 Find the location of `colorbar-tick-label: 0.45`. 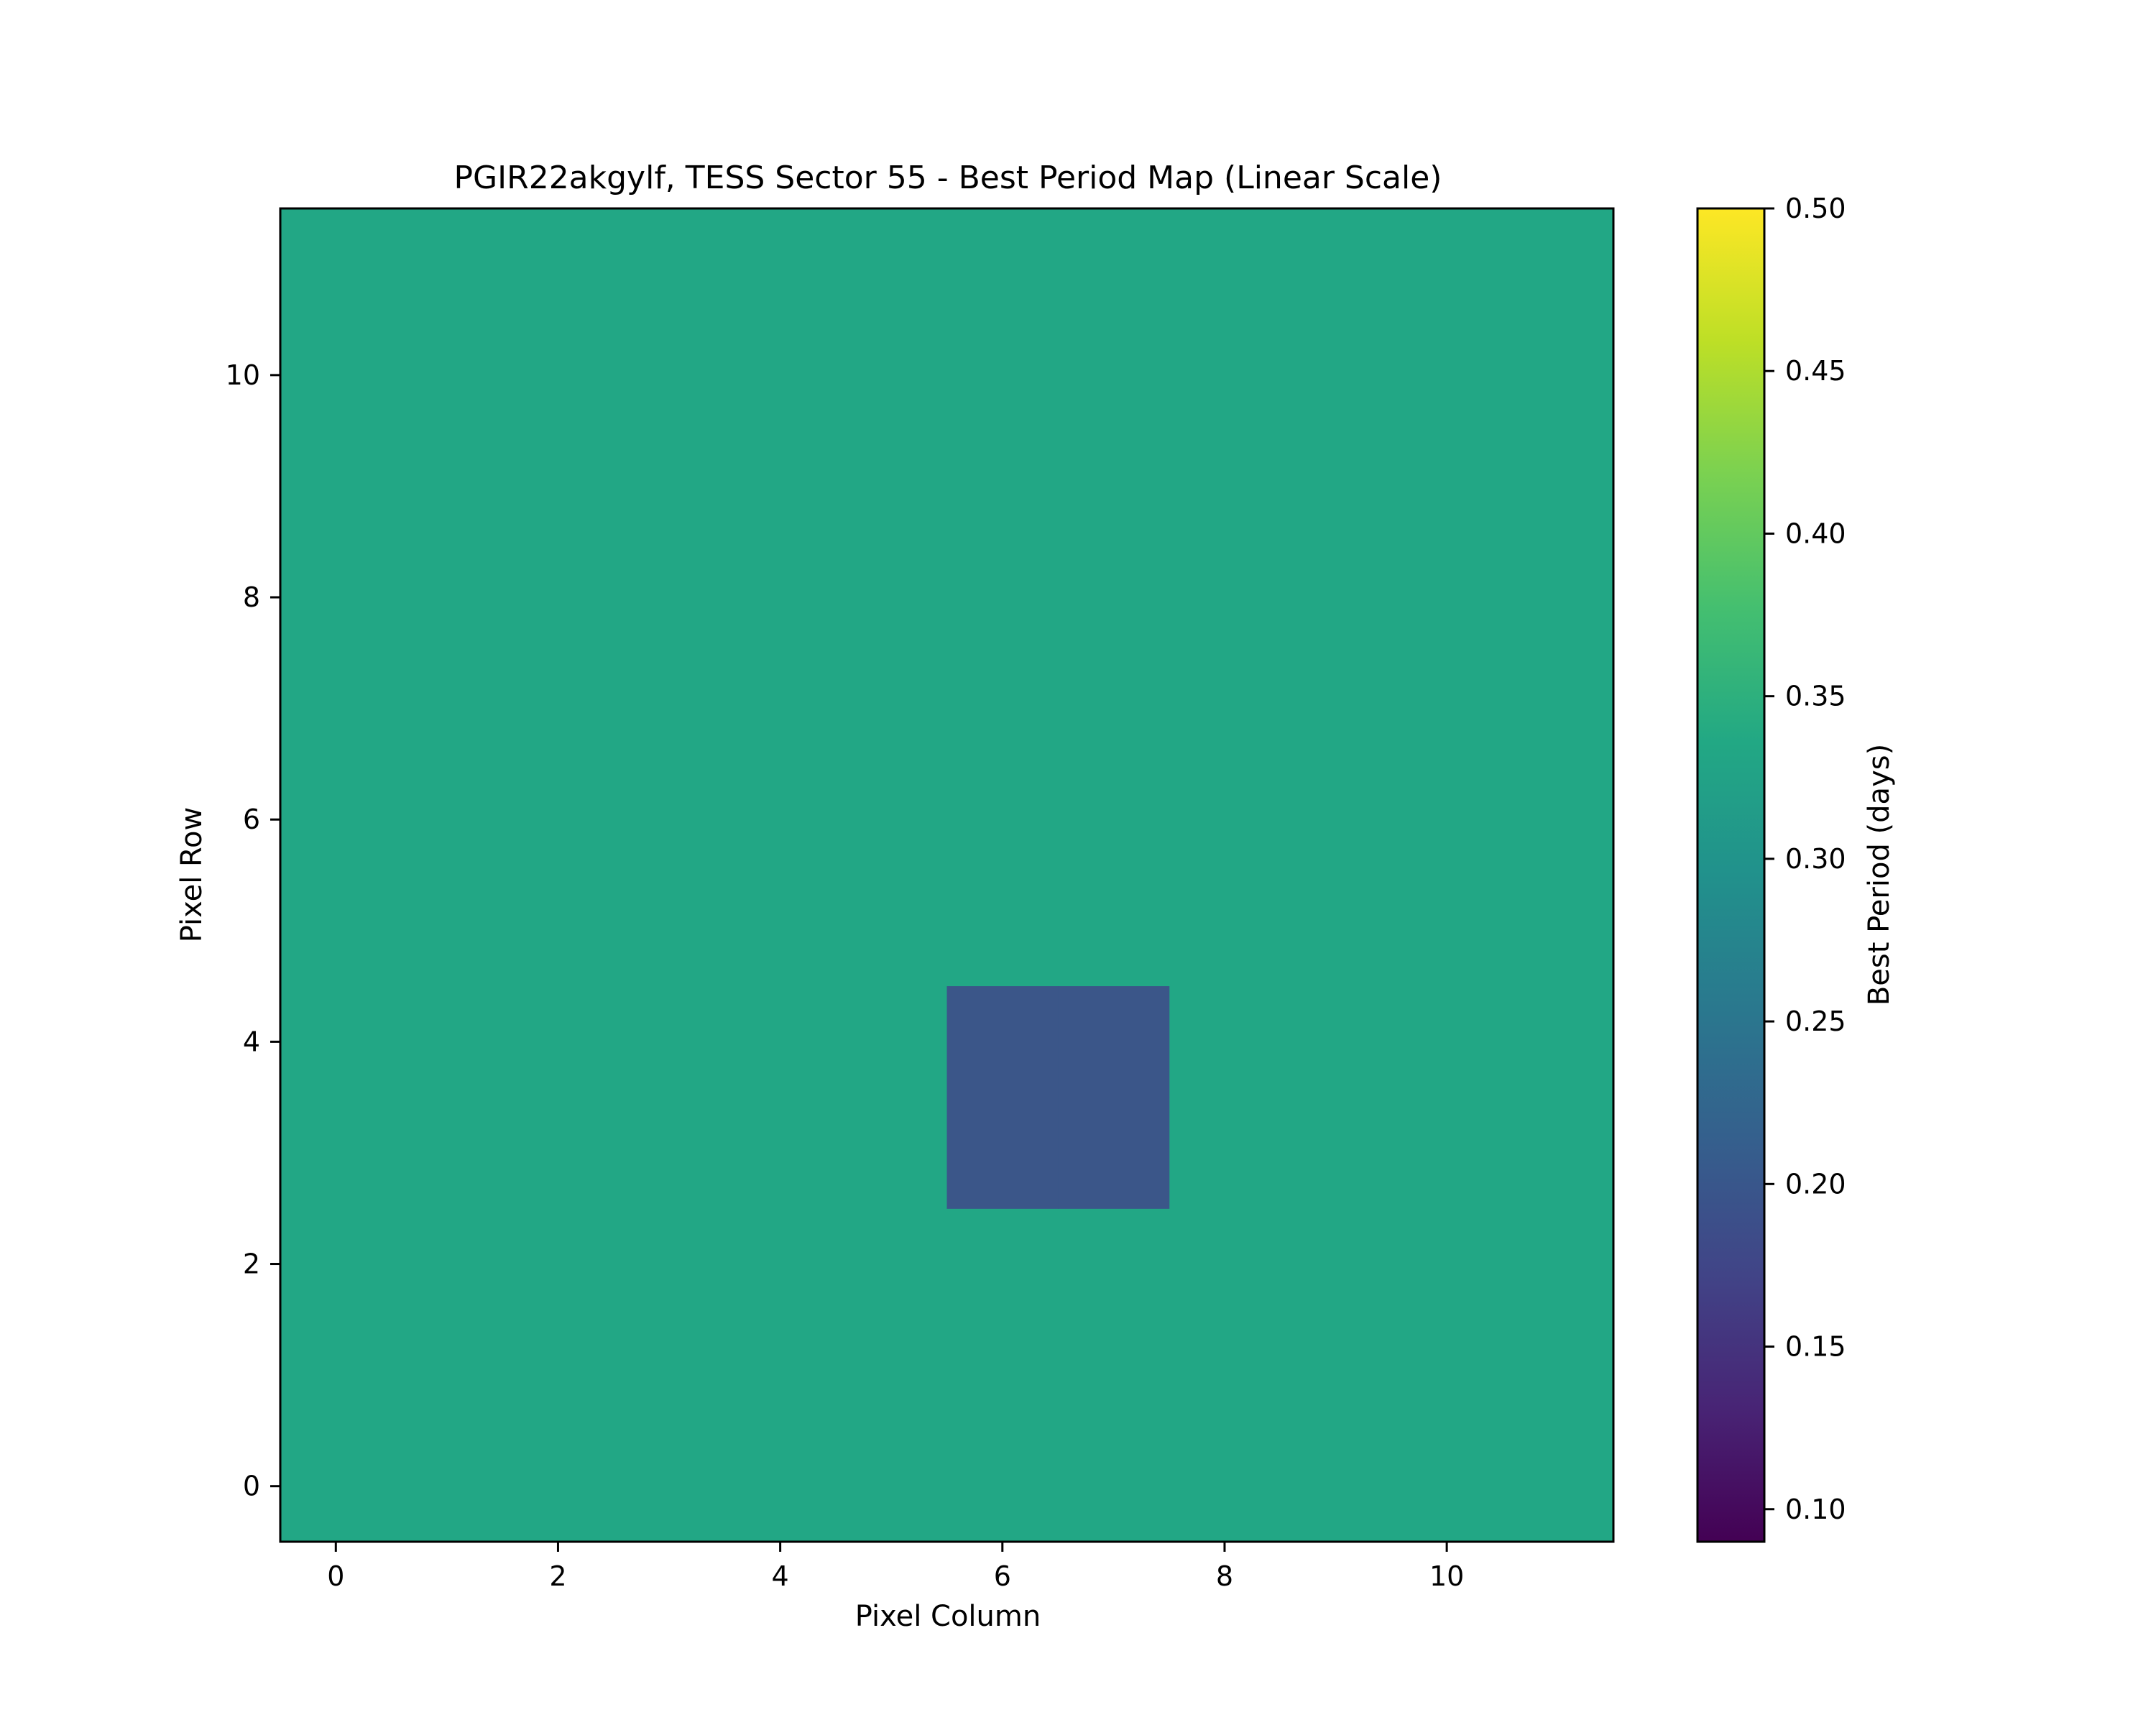

colorbar-tick-label: 0.45 is located at coordinates (1816, 371).